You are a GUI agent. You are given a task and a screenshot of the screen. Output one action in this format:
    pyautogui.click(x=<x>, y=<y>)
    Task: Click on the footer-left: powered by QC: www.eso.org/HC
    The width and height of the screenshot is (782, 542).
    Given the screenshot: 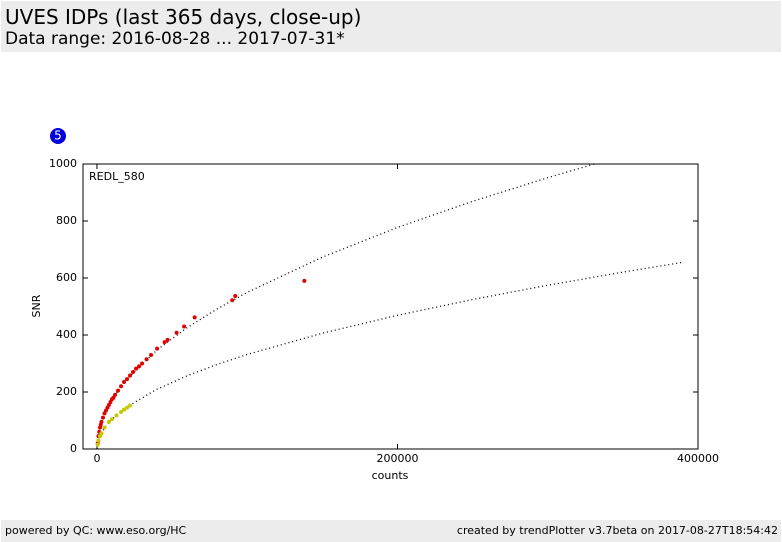 What is the action you would take?
    pyautogui.click(x=96, y=530)
    